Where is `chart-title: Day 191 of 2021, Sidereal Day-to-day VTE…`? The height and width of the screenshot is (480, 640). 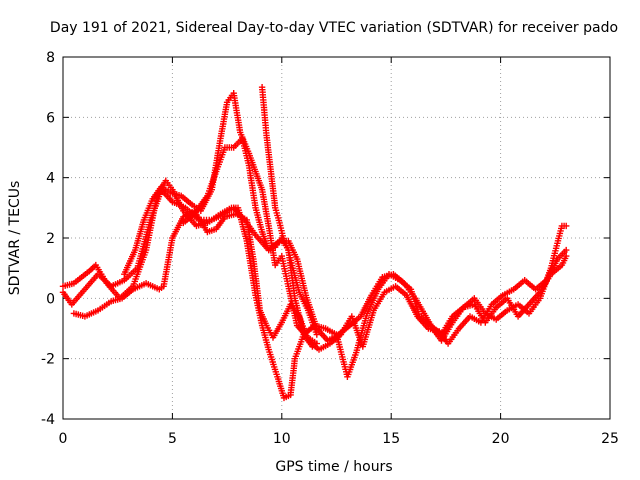
chart-title: Day 191 of 2021, Sidereal Day-to-day VTE… is located at coordinates (334, 28).